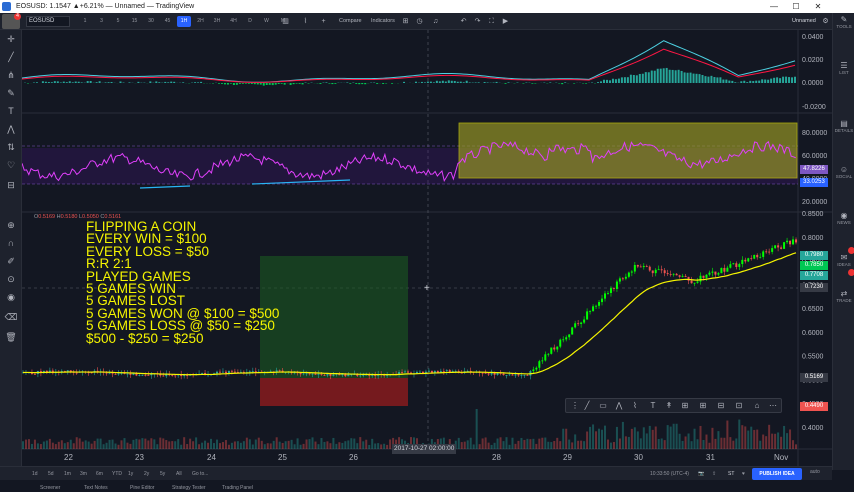 This screenshot has height=492, width=854. Describe the element at coordinates (844, 172) in the screenshot. I see `sidebar-social: ☺ SOCIAL` at that location.